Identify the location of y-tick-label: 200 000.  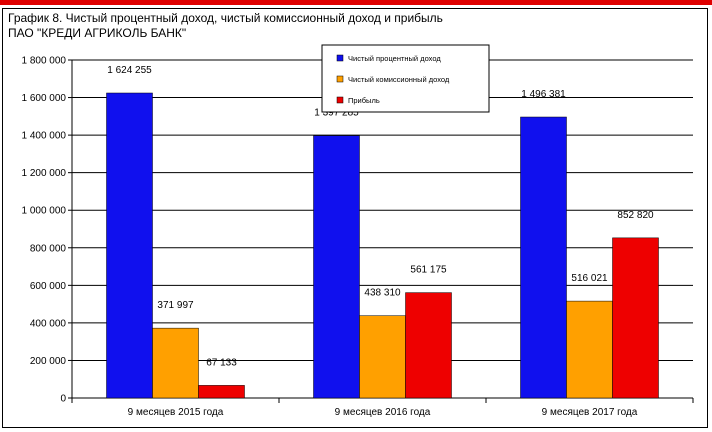
(48, 361).